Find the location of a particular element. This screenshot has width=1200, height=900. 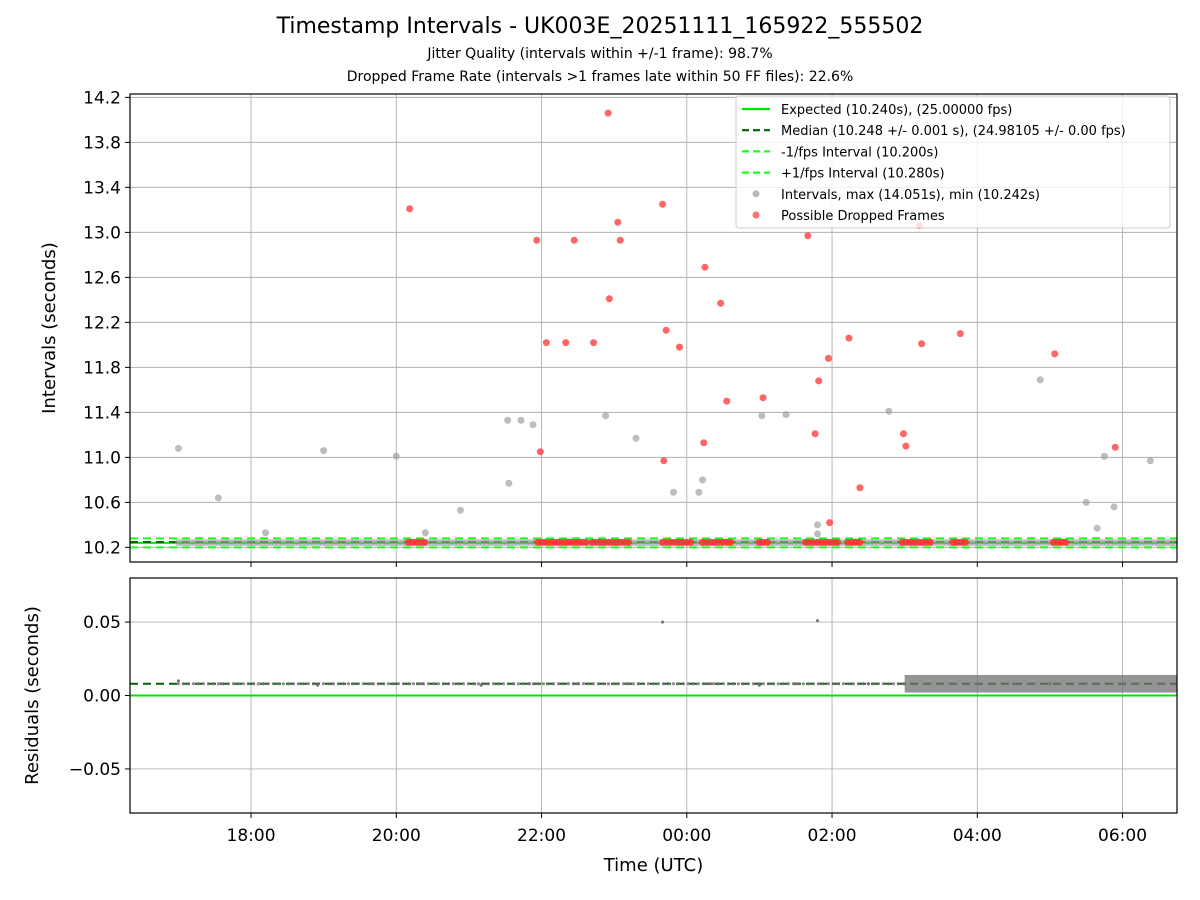

legend-label: Possible Dropped Frames is located at coordinates (863, 216).